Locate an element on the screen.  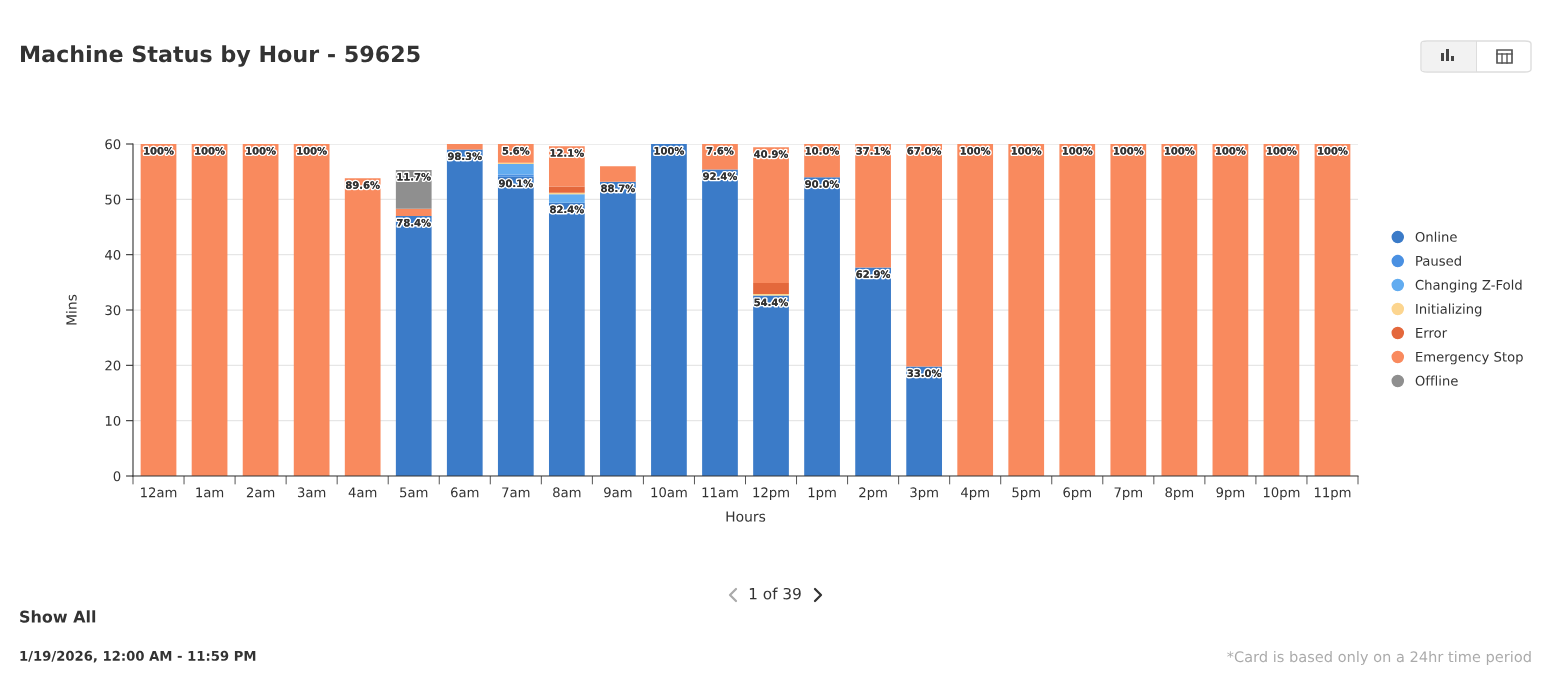
x-tick-label: 1pm is located at coordinates (822, 493).